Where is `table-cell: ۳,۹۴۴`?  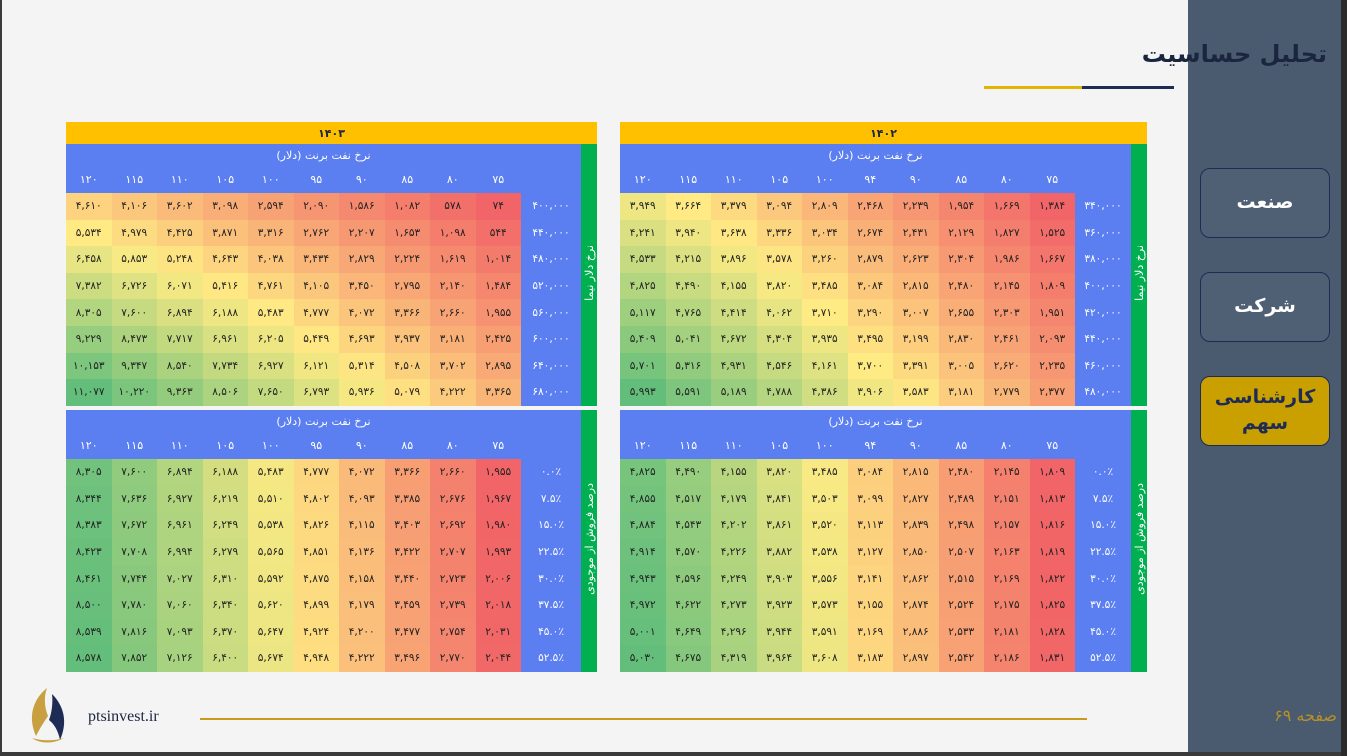
table-cell: ۳,۹۴۴ is located at coordinates (779, 632).